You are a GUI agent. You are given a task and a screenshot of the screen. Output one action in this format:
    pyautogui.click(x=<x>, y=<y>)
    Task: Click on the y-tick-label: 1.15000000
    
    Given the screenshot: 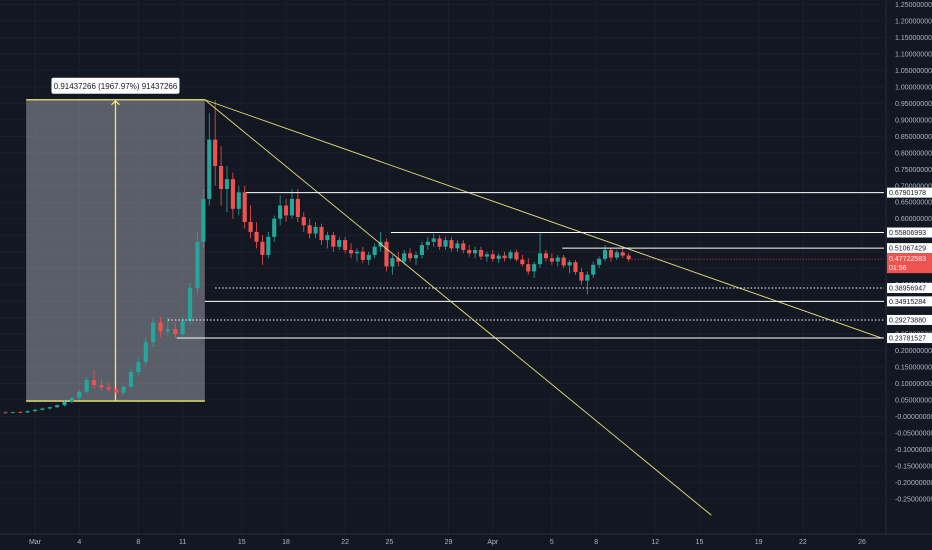 What is the action you would take?
    pyautogui.click(x=913, y=38)
    